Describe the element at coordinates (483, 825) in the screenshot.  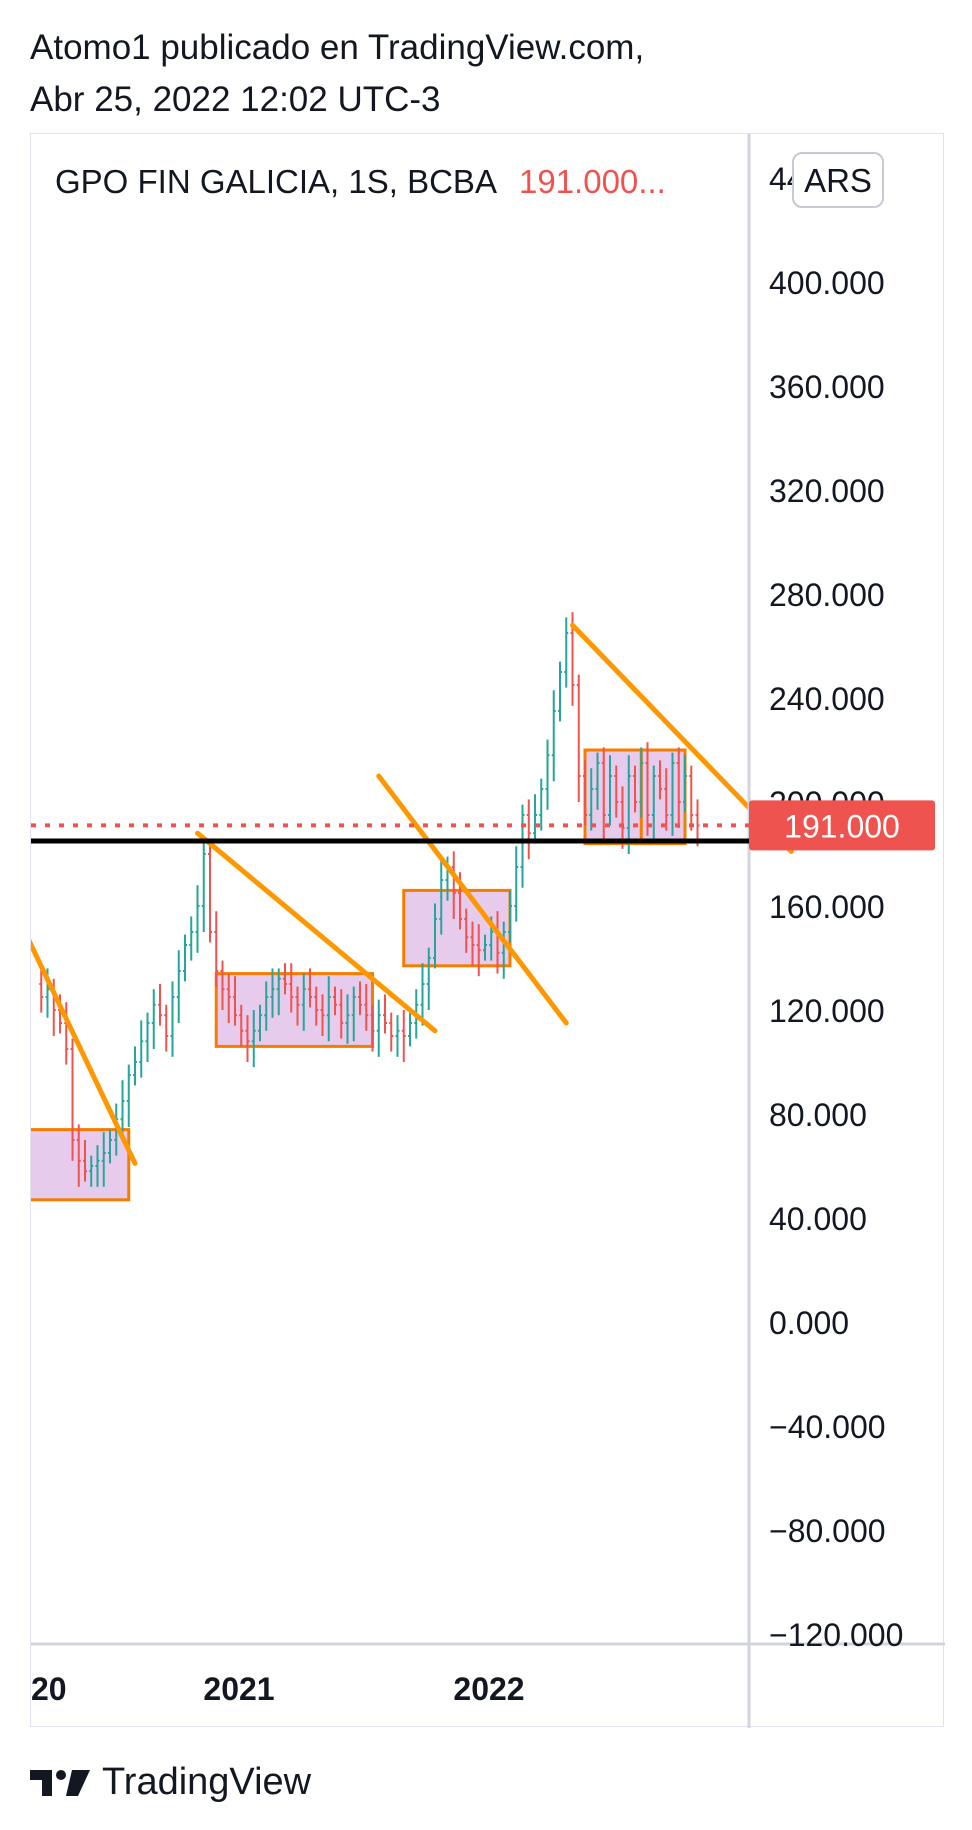
I see `price-overlays: 191.000` at that location.